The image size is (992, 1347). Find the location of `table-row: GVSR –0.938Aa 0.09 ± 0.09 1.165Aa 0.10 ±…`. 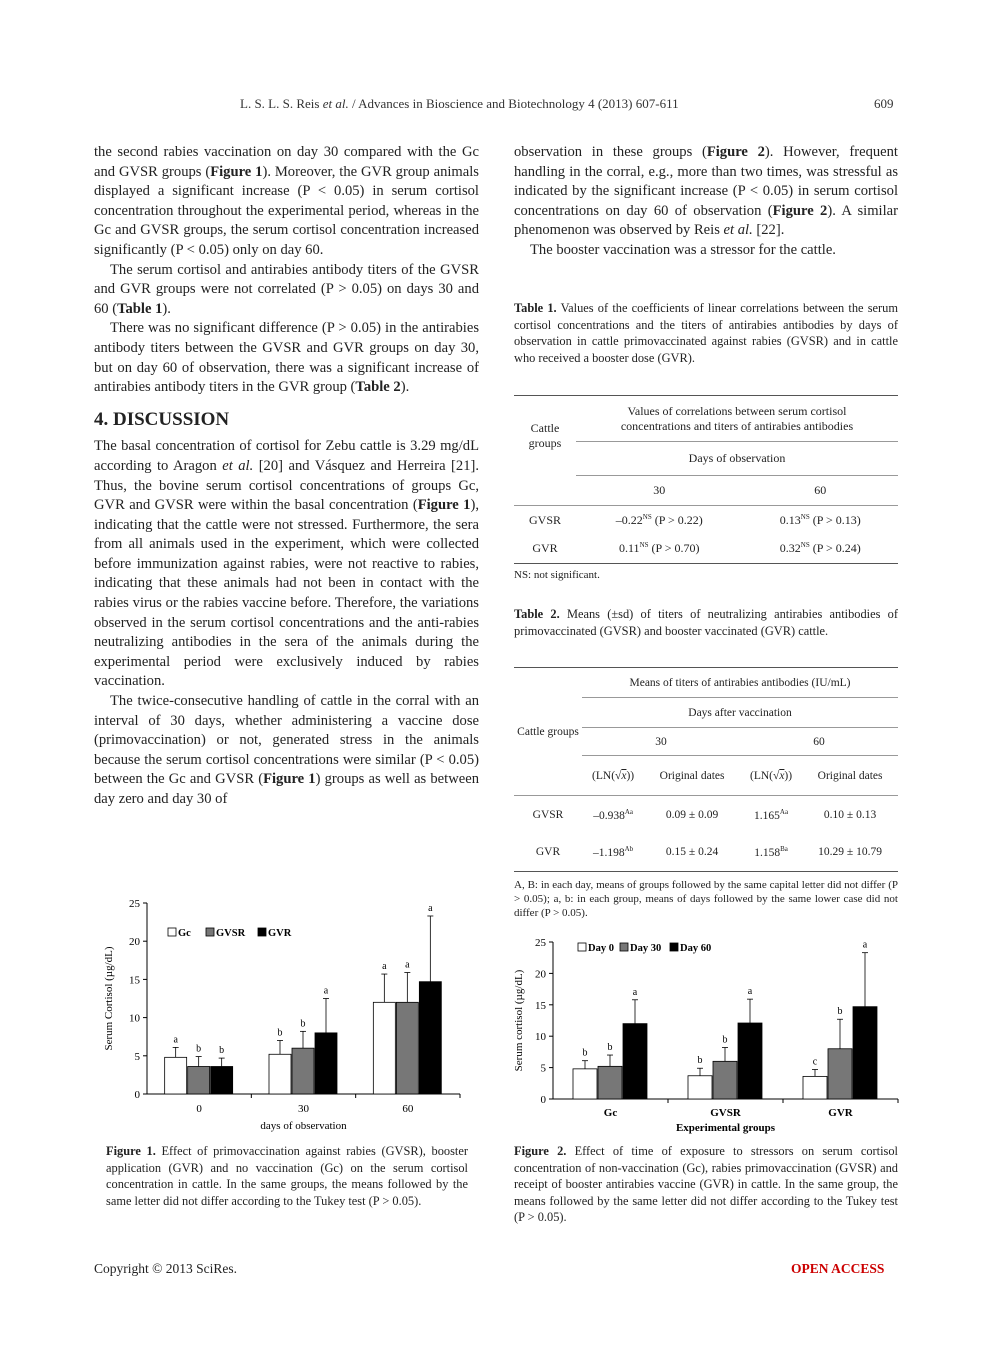

table-row: GVSR –0.938Aa 0.09 ± 0.09 1.165Aa 0.10 ±… is located at coordinates (704, 814).